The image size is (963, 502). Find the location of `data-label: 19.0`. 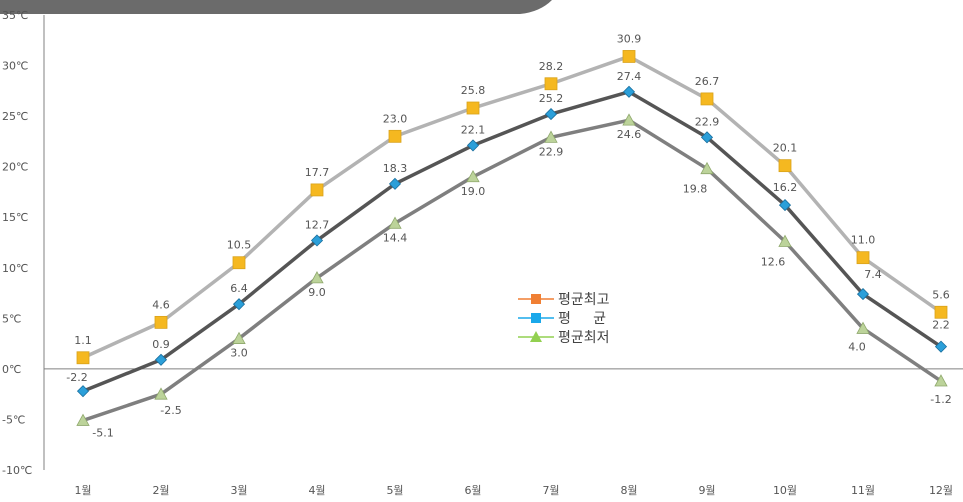

data-label: 19.0 is located at coordinates (473, 191).